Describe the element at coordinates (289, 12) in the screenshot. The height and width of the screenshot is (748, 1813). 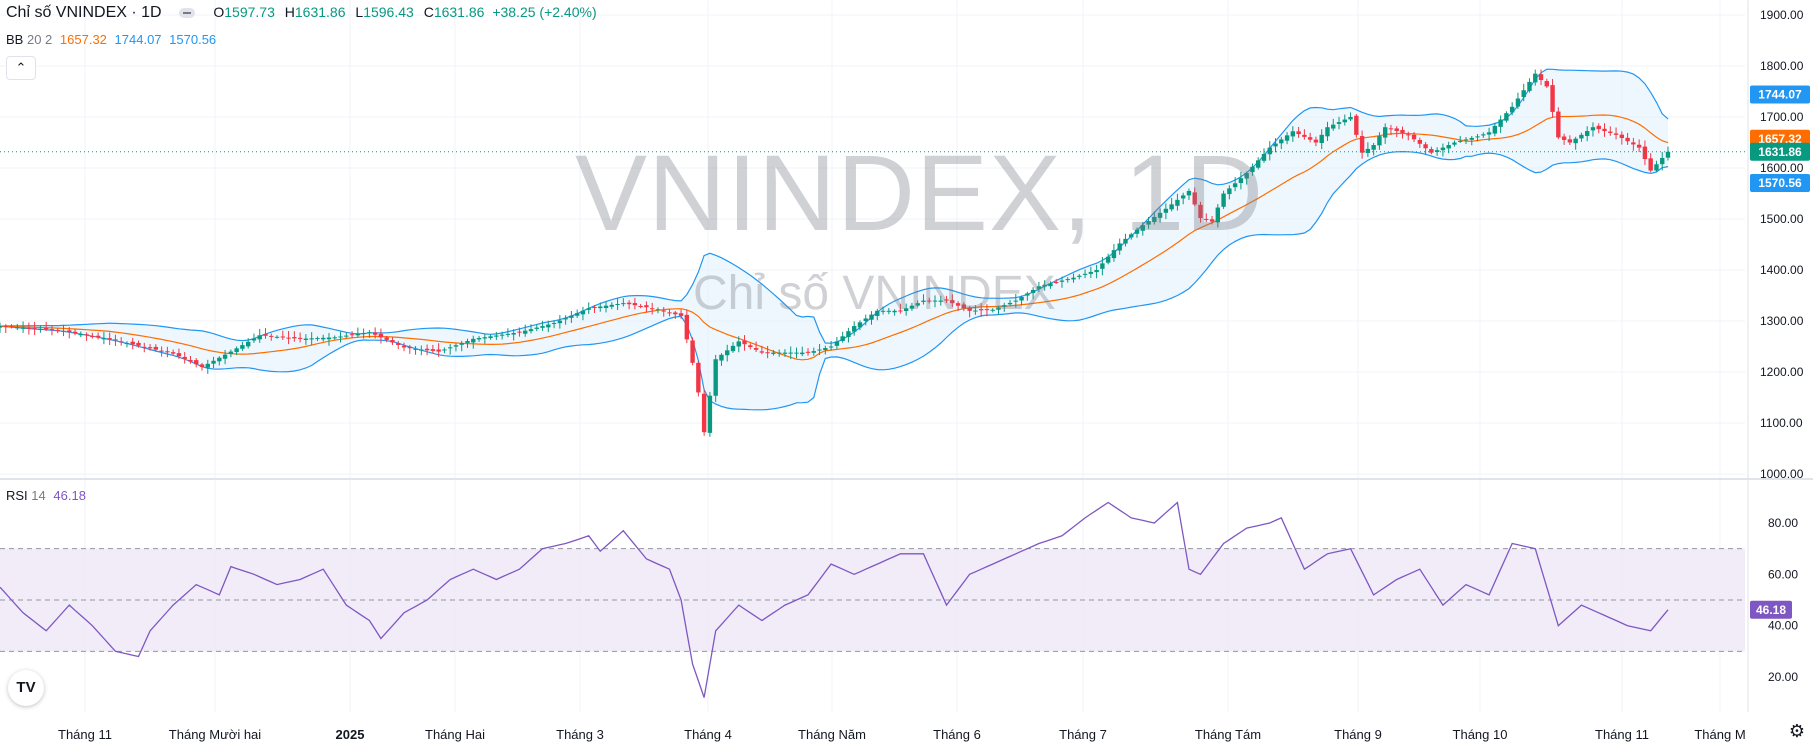
I see `high-label: H` at that location.